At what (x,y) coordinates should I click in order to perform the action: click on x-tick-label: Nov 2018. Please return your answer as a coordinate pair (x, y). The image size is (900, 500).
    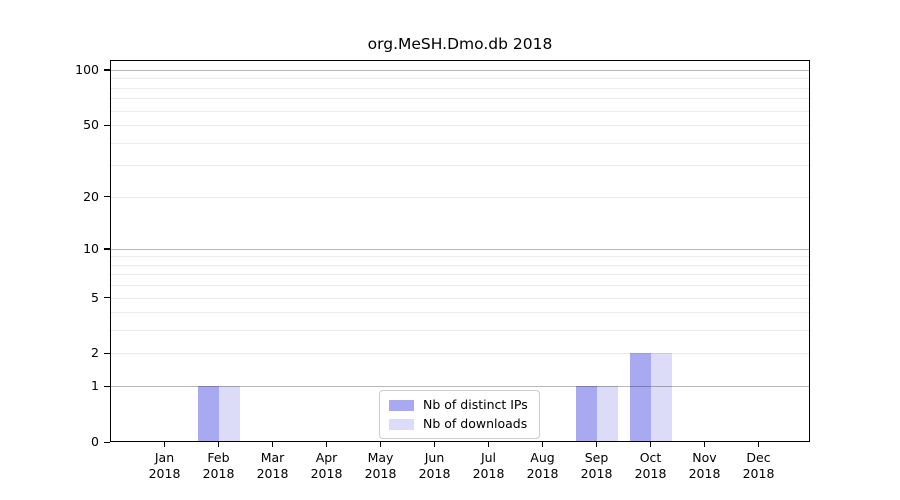
    Looking at the image, I should click on (704, 465).